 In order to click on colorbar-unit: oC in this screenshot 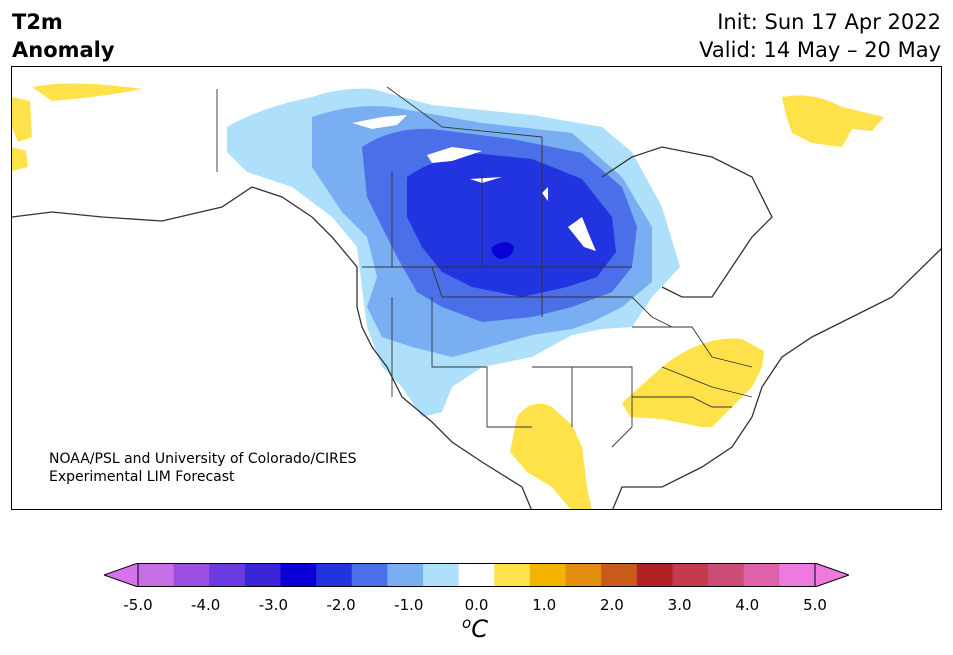, I will do `click(475, 628)`.